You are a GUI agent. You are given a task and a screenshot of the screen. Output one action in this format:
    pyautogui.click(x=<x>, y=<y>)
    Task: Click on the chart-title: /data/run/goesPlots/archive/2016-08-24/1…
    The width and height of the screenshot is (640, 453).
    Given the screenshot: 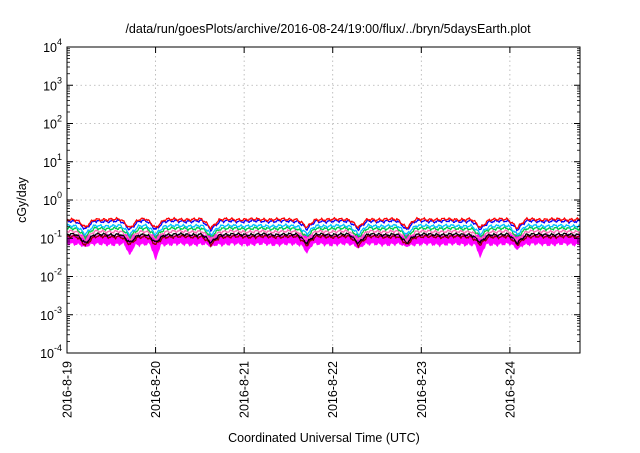 What is the action you would take?
    pyautogui.click(x=328, y=29)
    